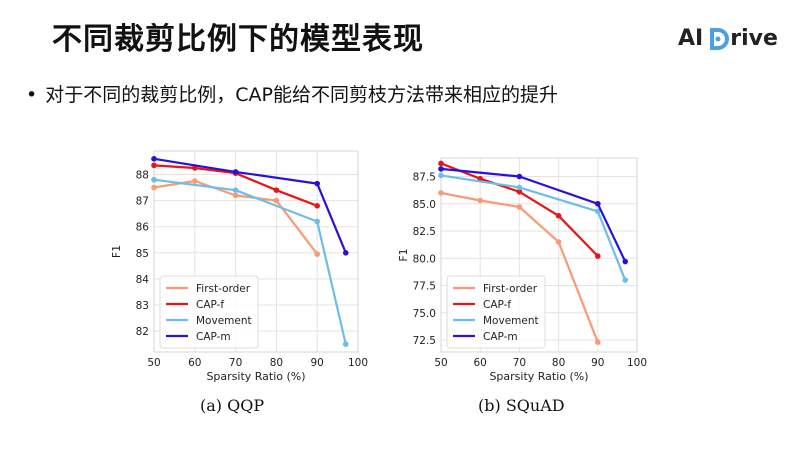  I want to click on qqp-ytick-label: 88, so click(142, 175).